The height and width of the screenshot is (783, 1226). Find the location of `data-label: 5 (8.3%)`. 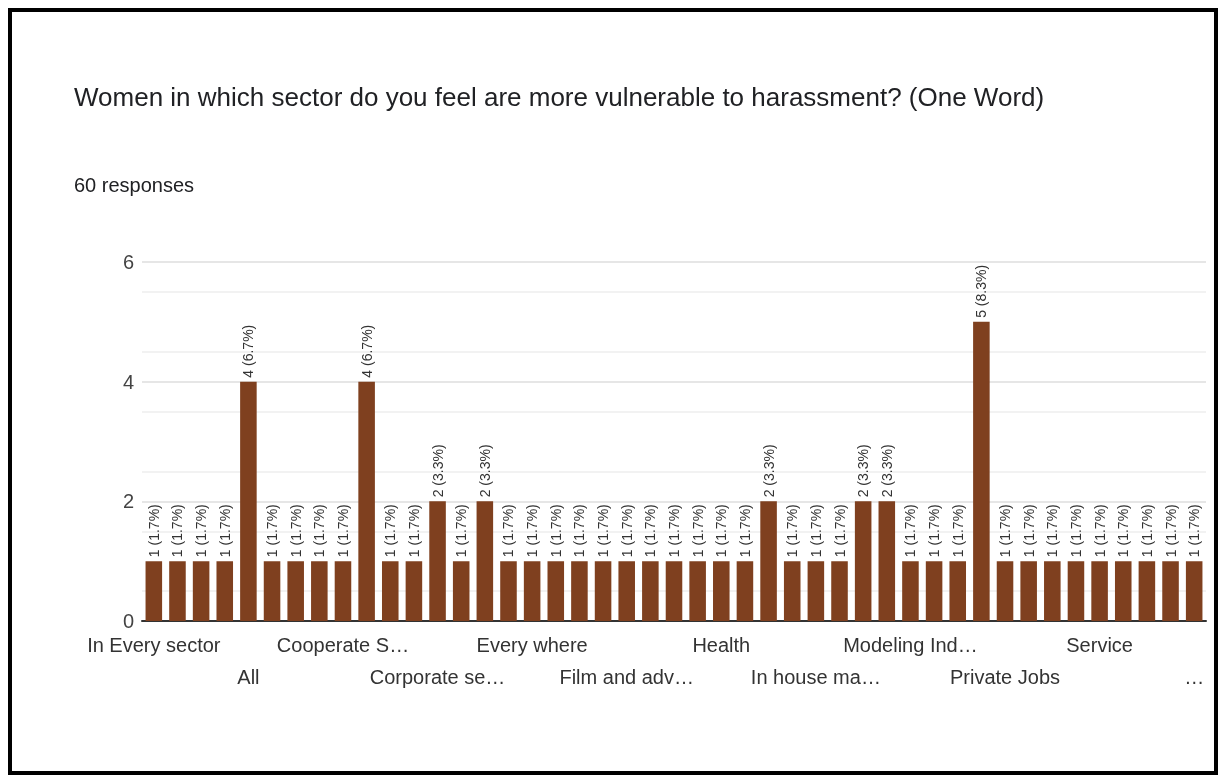

data-label: 5 (8.3%) is located at coordinates (981, 291).